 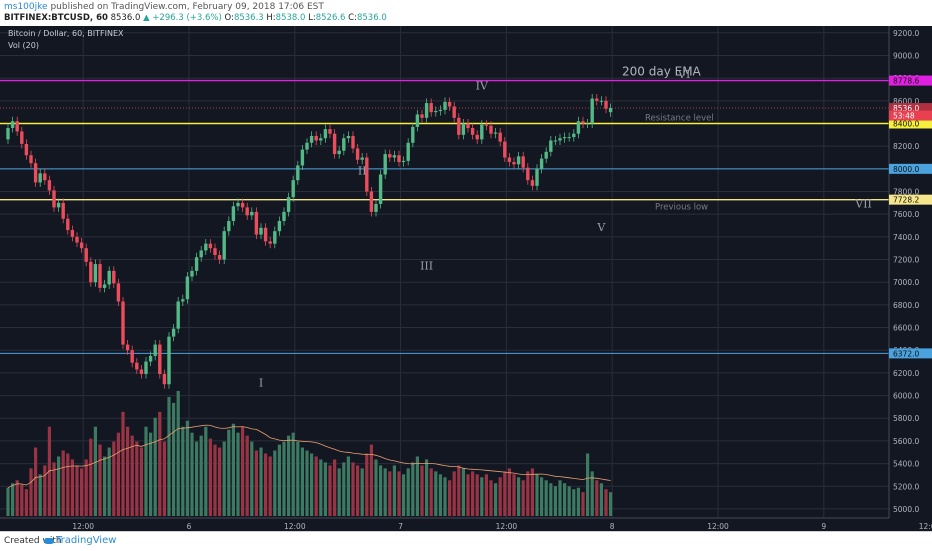 What do you see at coordinates (906, 260) in the screenshot?
I see `price-tick-label: 7200.0` at bounding box center [906, 260].